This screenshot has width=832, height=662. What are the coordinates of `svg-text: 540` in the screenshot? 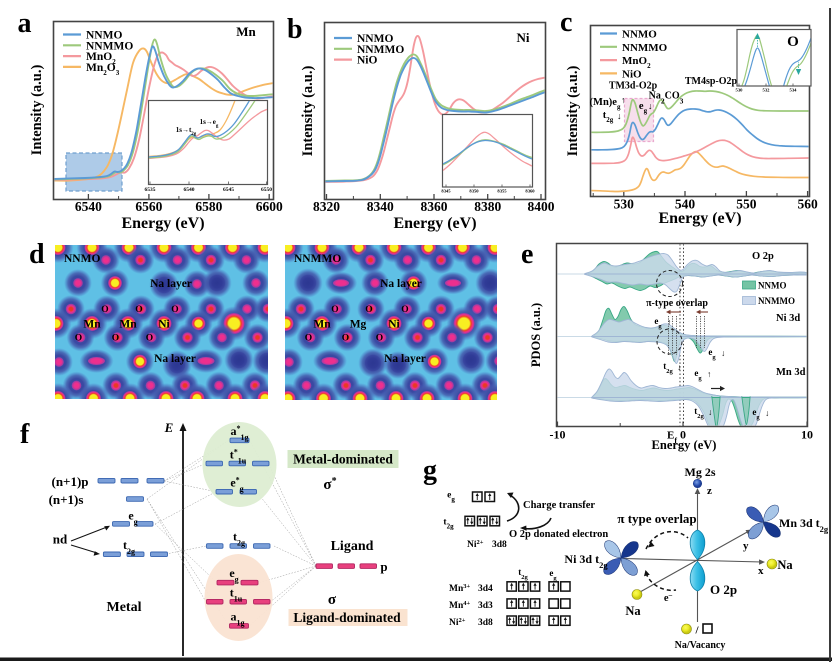 It's located at (685, 204).